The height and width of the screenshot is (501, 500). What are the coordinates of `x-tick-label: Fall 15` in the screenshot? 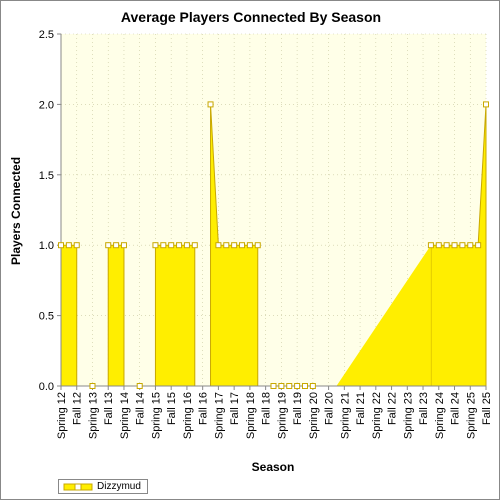 It's located at (172, 408).